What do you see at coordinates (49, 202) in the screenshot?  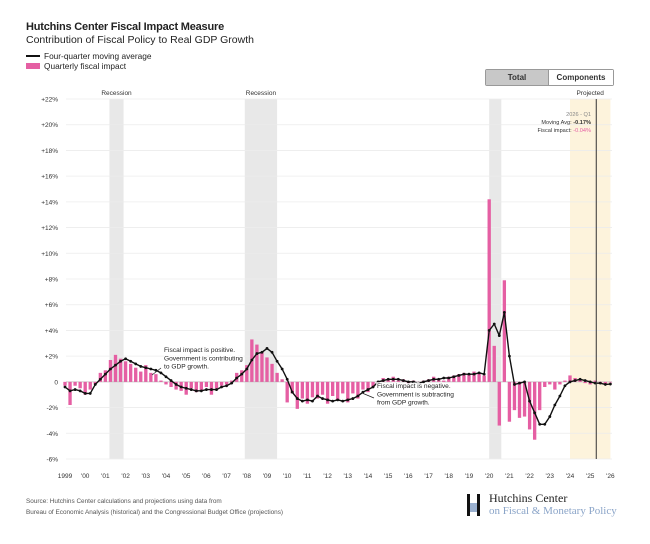 I see `y-tick-label: +14%` at bounding box center [49, 202].